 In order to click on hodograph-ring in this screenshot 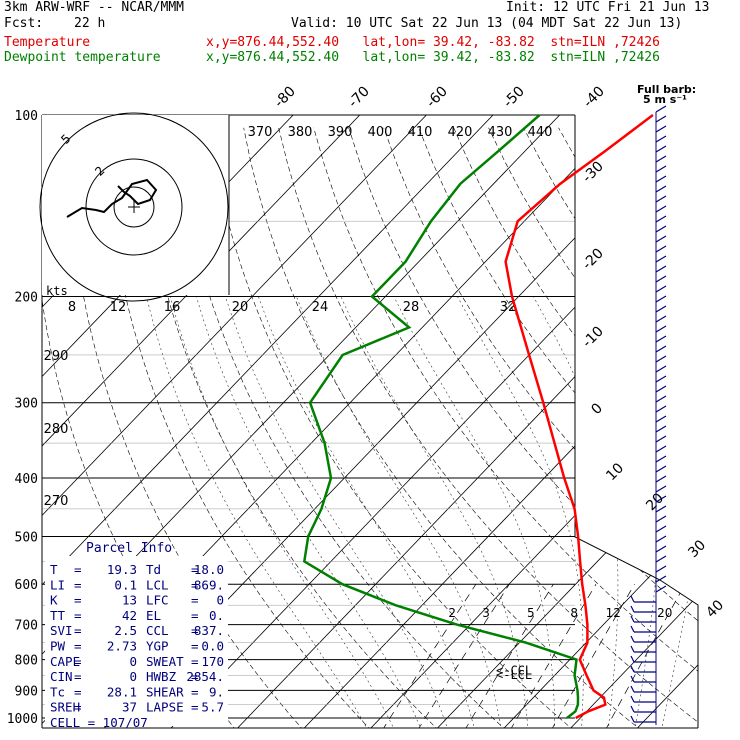, I will do `click(134, 207)`.